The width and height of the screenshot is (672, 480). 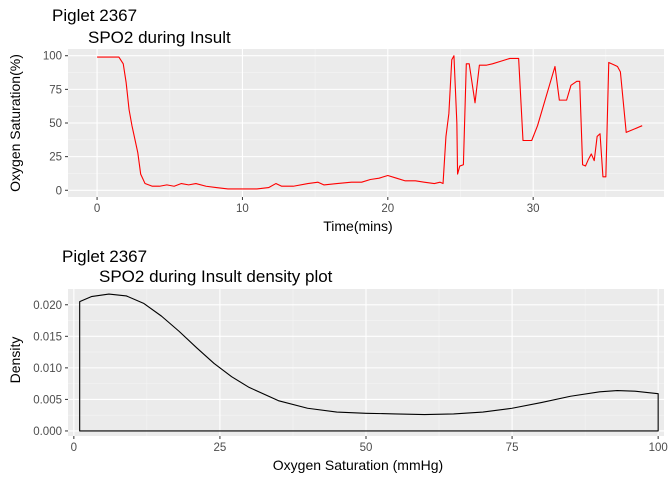 What do you see at coordinates (94, 15) in the screenshot?
I see `chart1-title: Piglet 2367` at bounding box center [94, 15].